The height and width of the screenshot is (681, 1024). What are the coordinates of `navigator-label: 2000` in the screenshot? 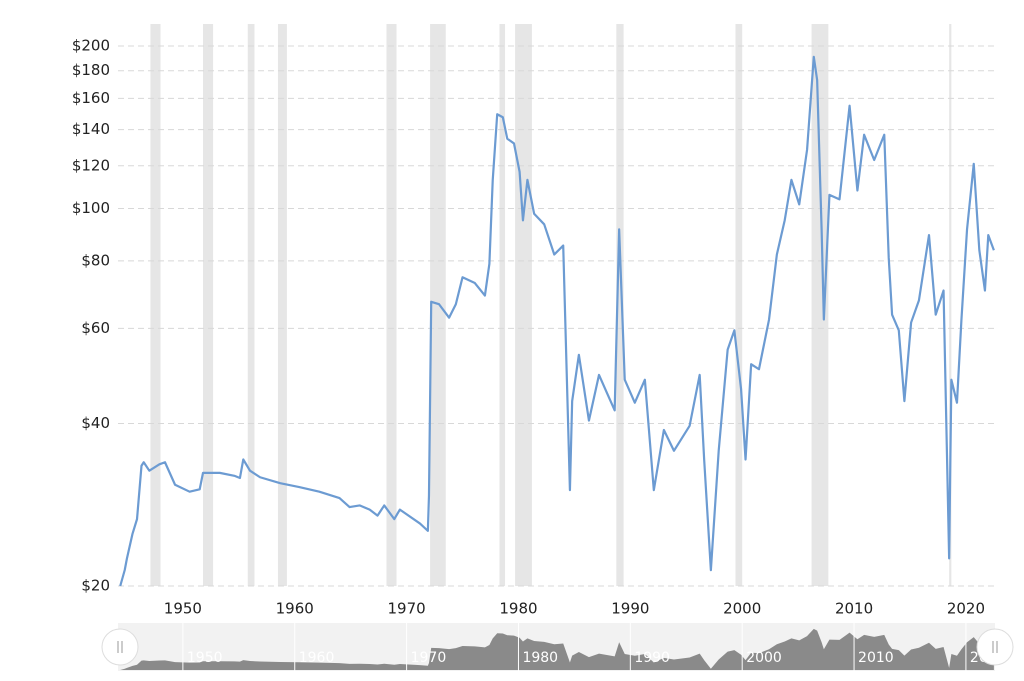 It's located at (764, 658).